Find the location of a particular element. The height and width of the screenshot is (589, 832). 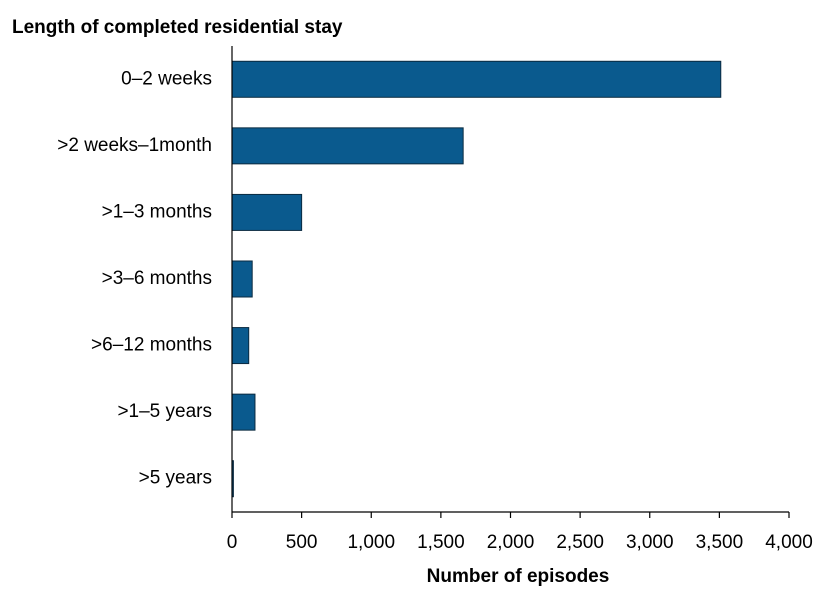

x-tick-label: 500 is located at coordinates (302, 542).